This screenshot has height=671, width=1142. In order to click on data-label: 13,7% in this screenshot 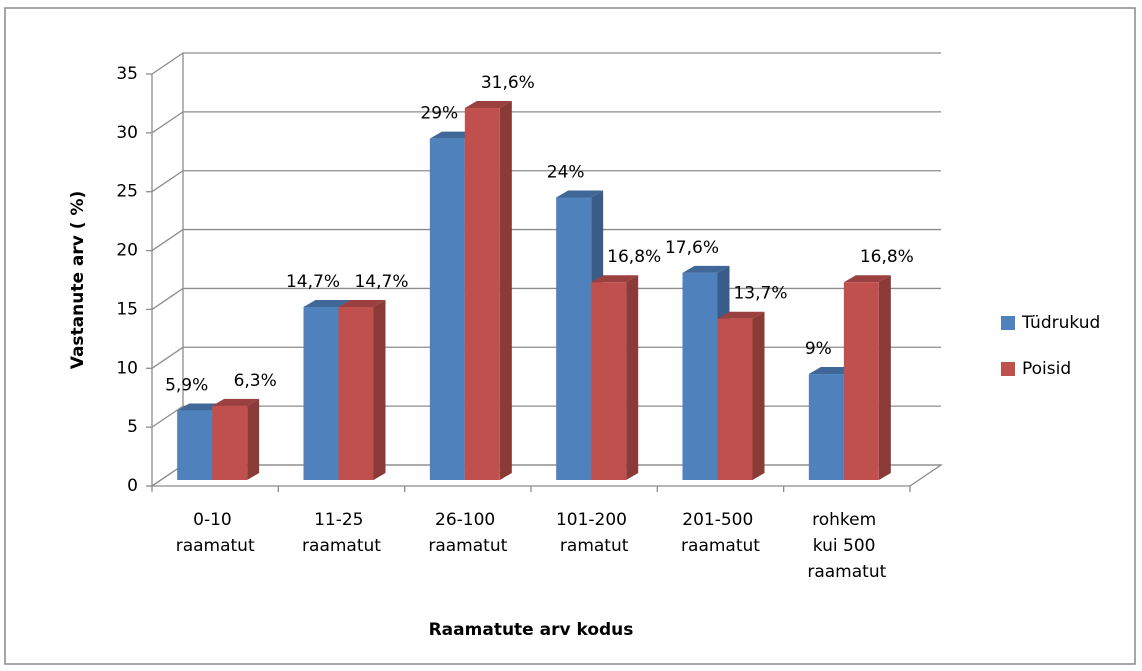, I will do `click(760, 294)`.